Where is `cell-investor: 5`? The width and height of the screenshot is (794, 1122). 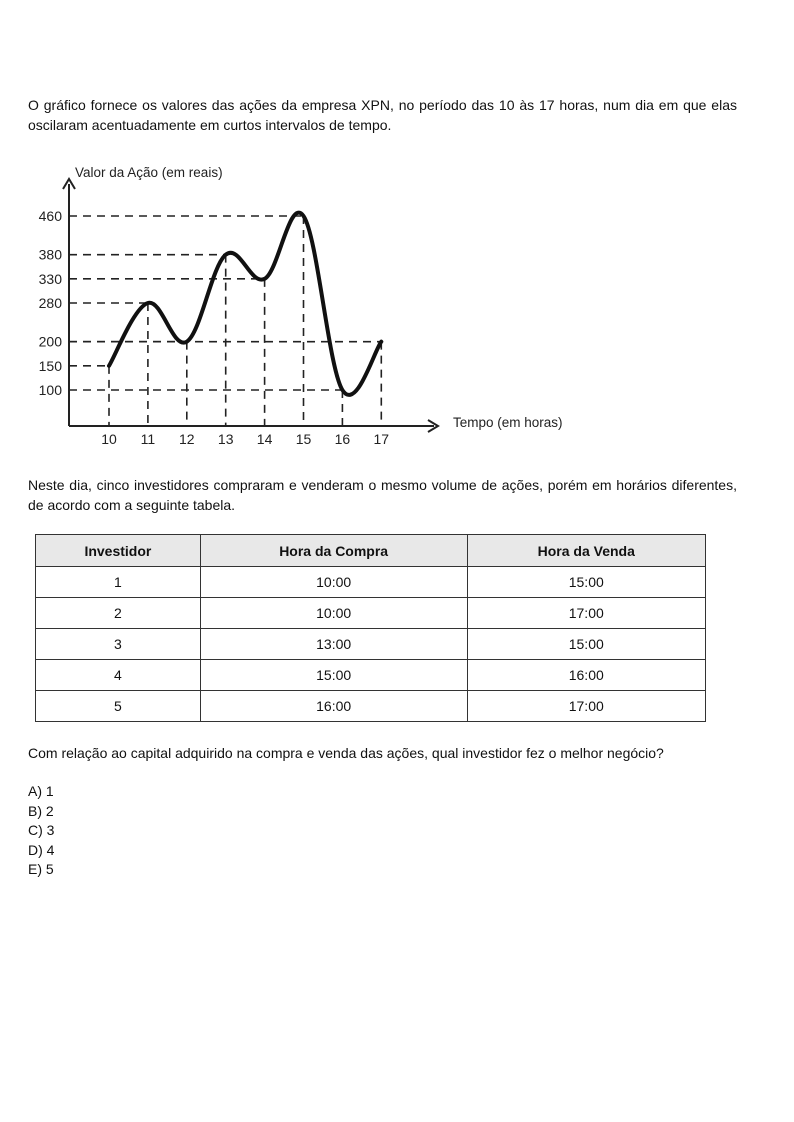
cell-investor: 5 is located at coordinates (118, 706).